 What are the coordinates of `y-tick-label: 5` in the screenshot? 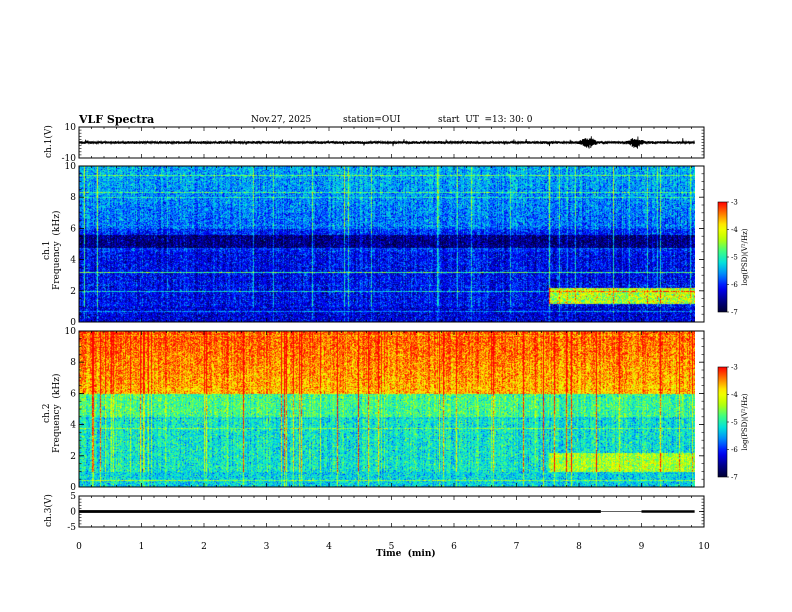 It's located at (73, 497).